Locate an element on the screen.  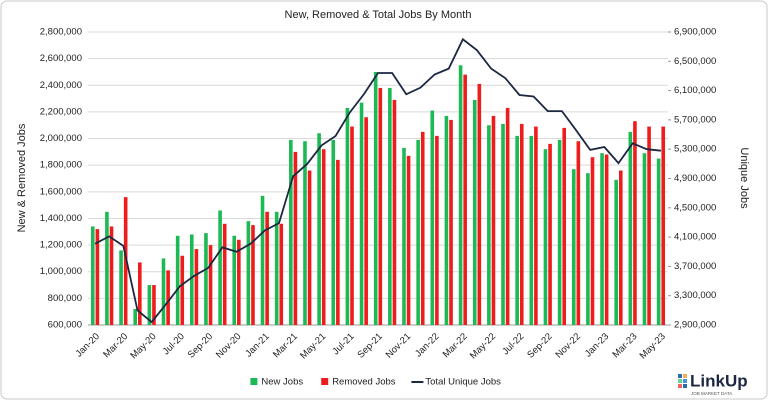
y-tick-label: 1,600,000 is located at coordinates (61, 191).